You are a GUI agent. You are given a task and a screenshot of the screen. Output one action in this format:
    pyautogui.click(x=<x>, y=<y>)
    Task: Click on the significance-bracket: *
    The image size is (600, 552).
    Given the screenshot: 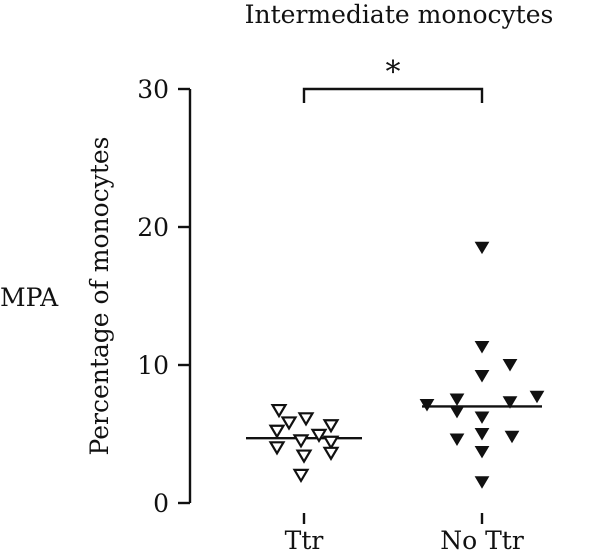 What is the action you would take?
    pyautogui.click(x=393, y=79)
    